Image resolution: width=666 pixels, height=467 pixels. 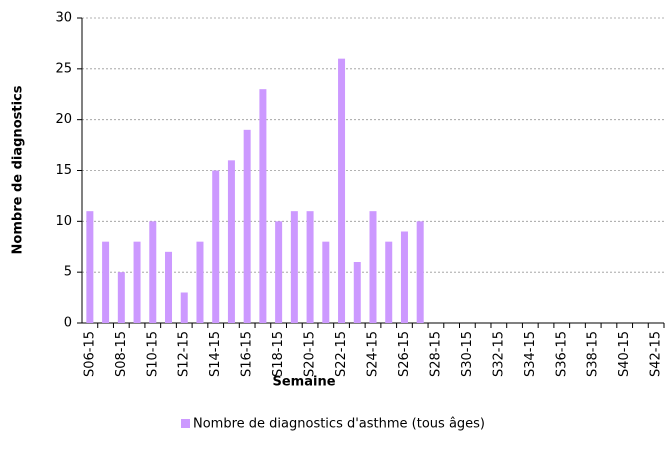 I want to click on x-tick-label: S10-15, so click(x=152, y=354).